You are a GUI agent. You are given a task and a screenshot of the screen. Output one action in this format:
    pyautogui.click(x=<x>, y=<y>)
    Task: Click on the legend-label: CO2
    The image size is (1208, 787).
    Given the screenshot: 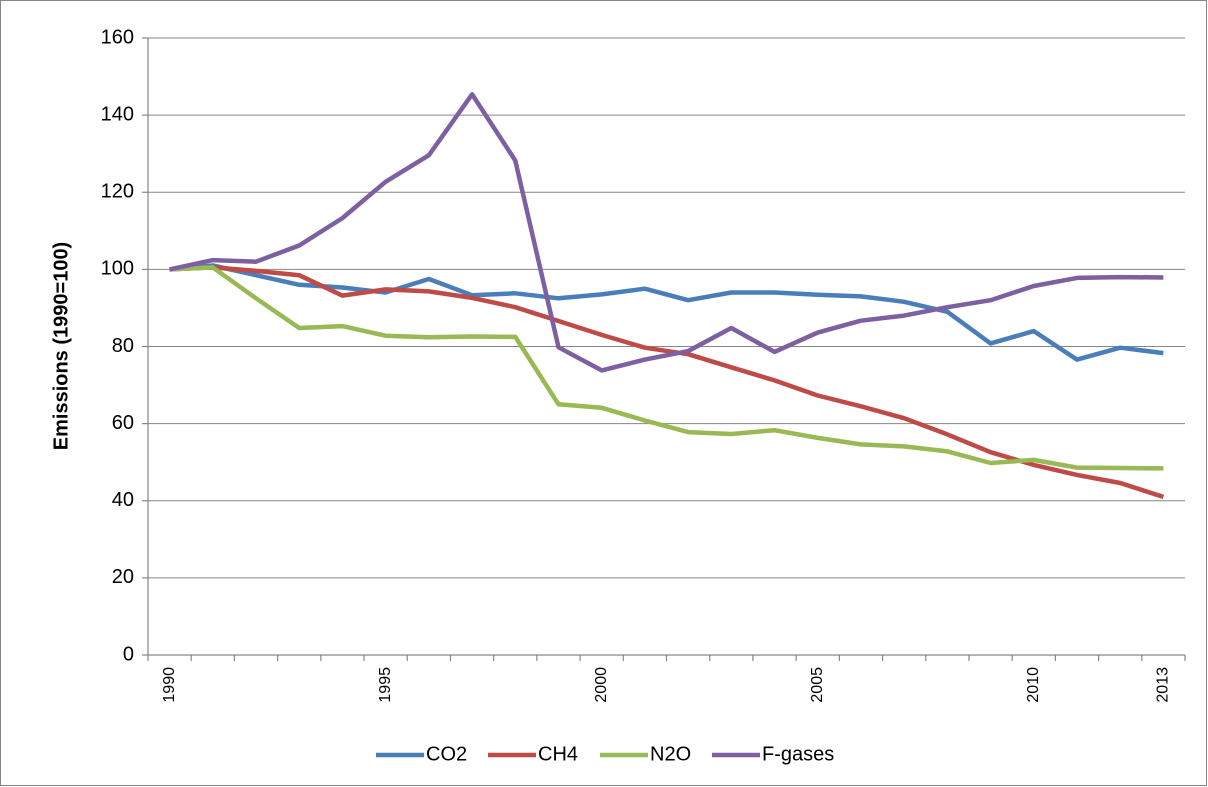 What is the action you would take?
    pyautogui.click(x=446, y=754)
    